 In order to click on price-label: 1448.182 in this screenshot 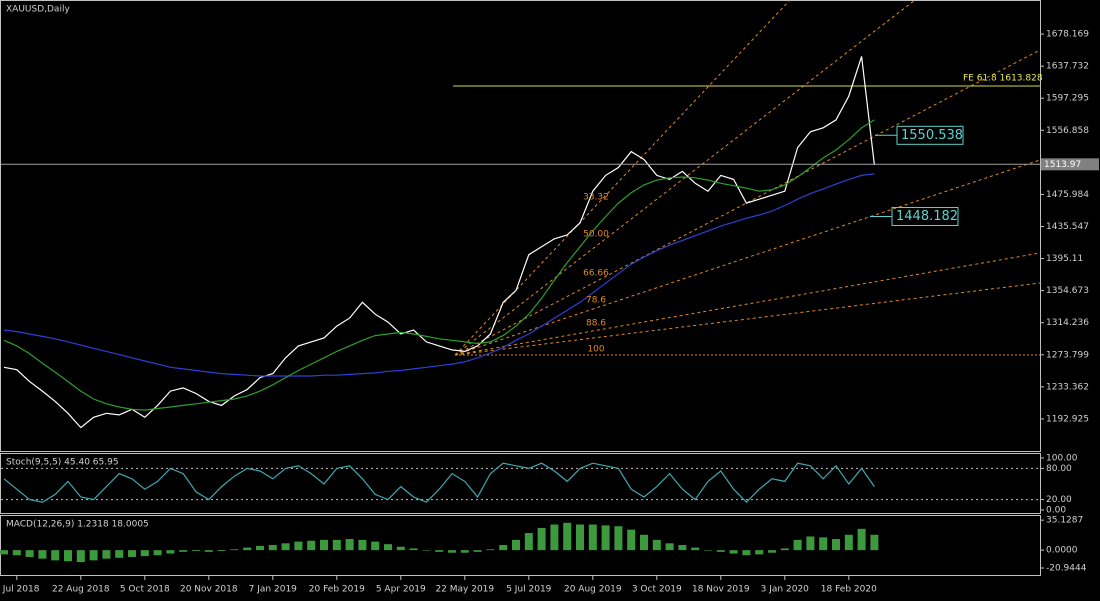, I will do `click(927, 216)`.